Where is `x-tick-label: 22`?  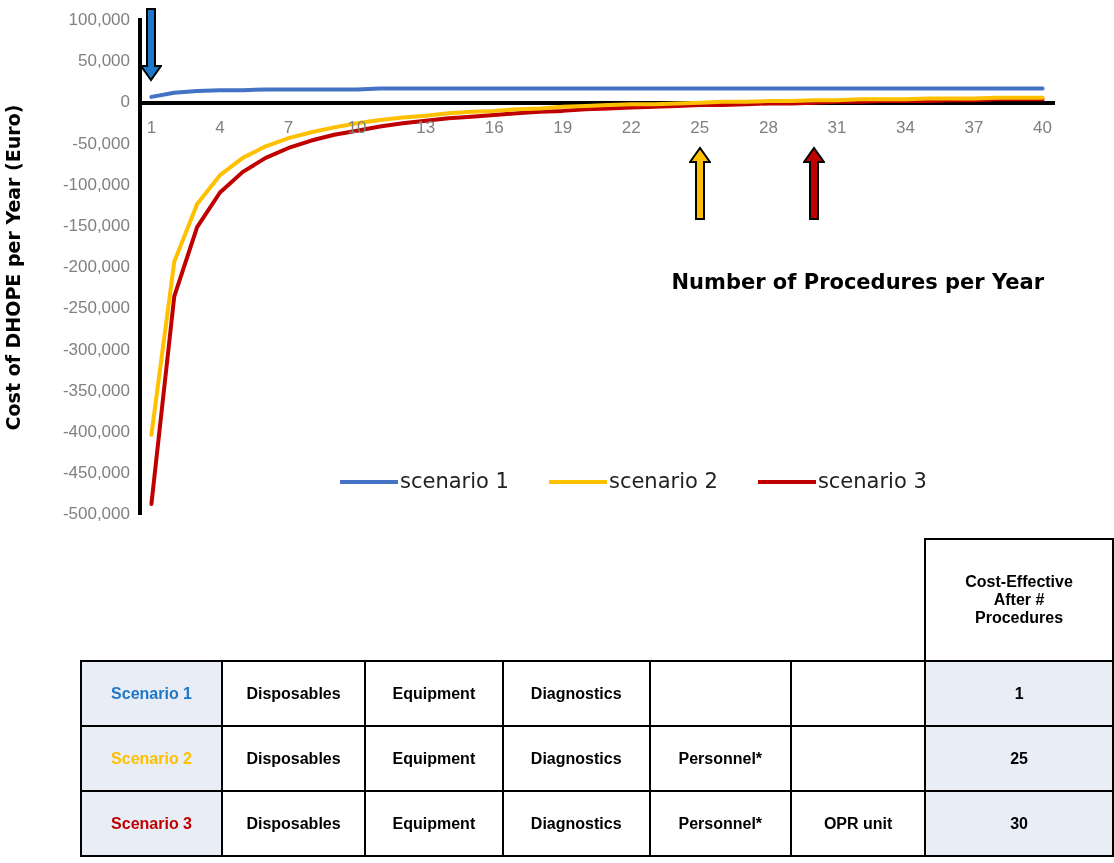
x-tick-label: 22 is located at coordinates (631, 128).